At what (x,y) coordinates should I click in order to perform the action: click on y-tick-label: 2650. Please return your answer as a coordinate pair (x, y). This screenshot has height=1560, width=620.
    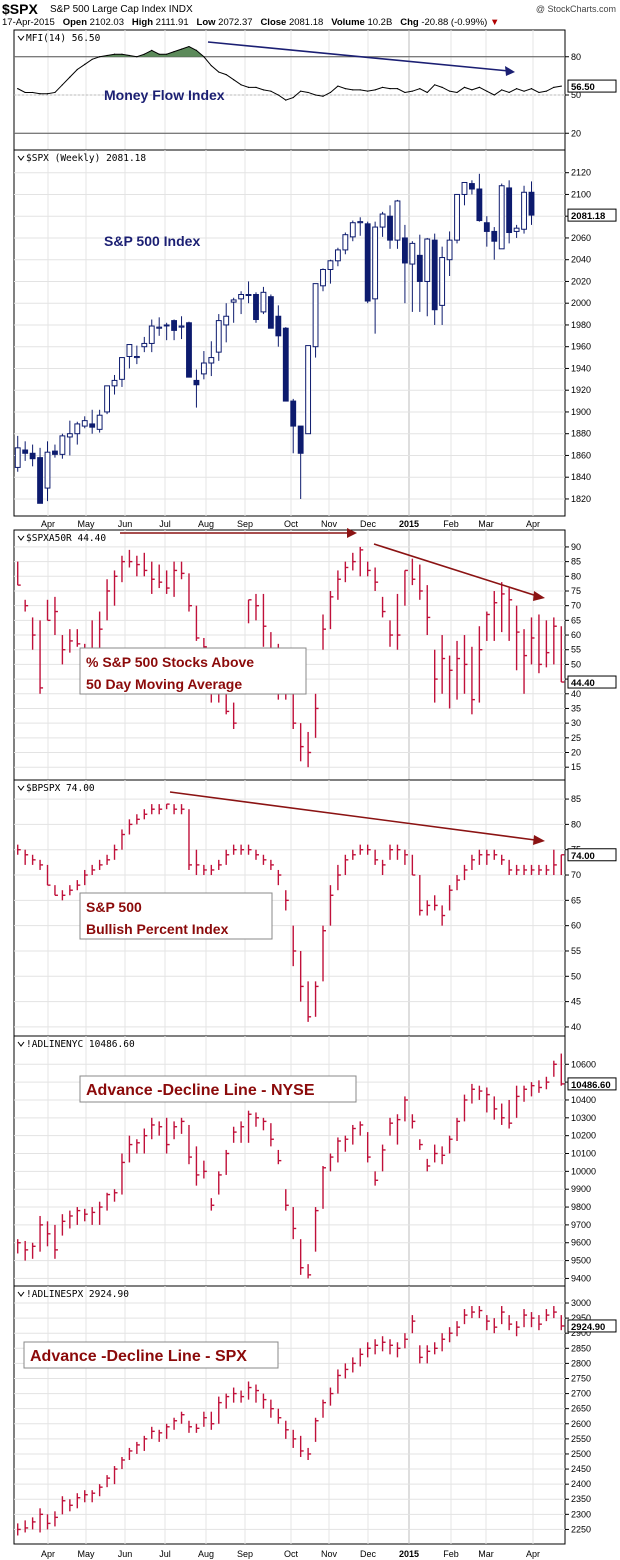
    Looking at the image, I should click on (581, 1409).